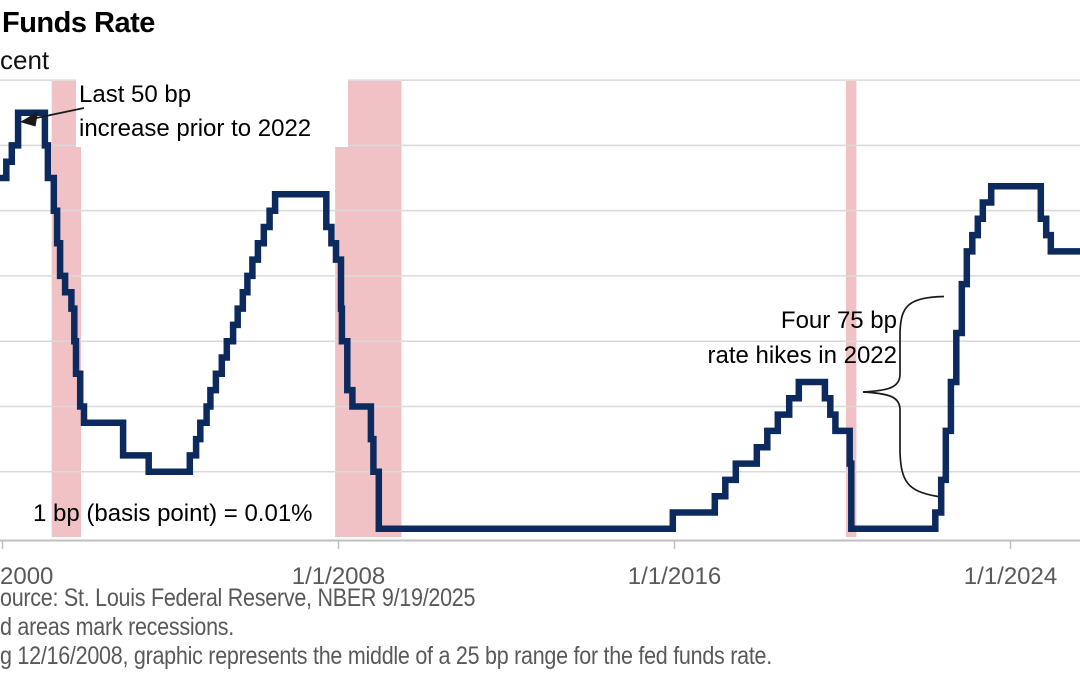  What do you see at coordinates (212, 111) in the screenshot?
I see `annotation-last-50bp-increase: Last 50 bp increase prior to 2022` at bounding box center [212, 111].